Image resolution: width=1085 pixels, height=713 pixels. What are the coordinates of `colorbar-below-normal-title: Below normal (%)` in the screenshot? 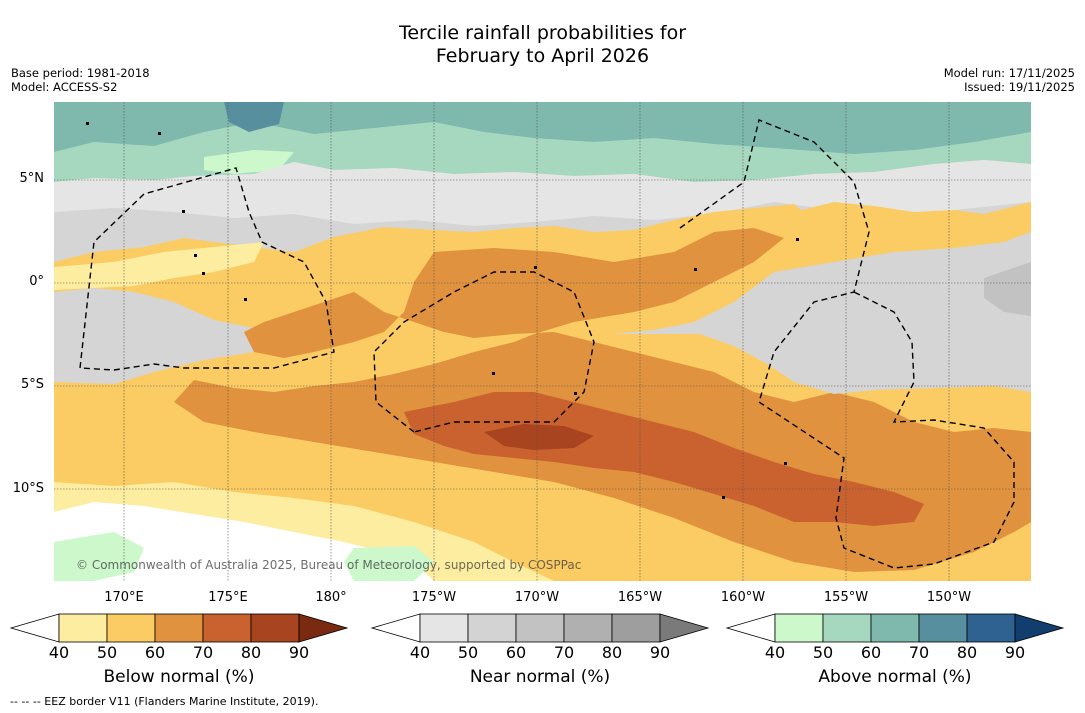 It's located at (179, 677).